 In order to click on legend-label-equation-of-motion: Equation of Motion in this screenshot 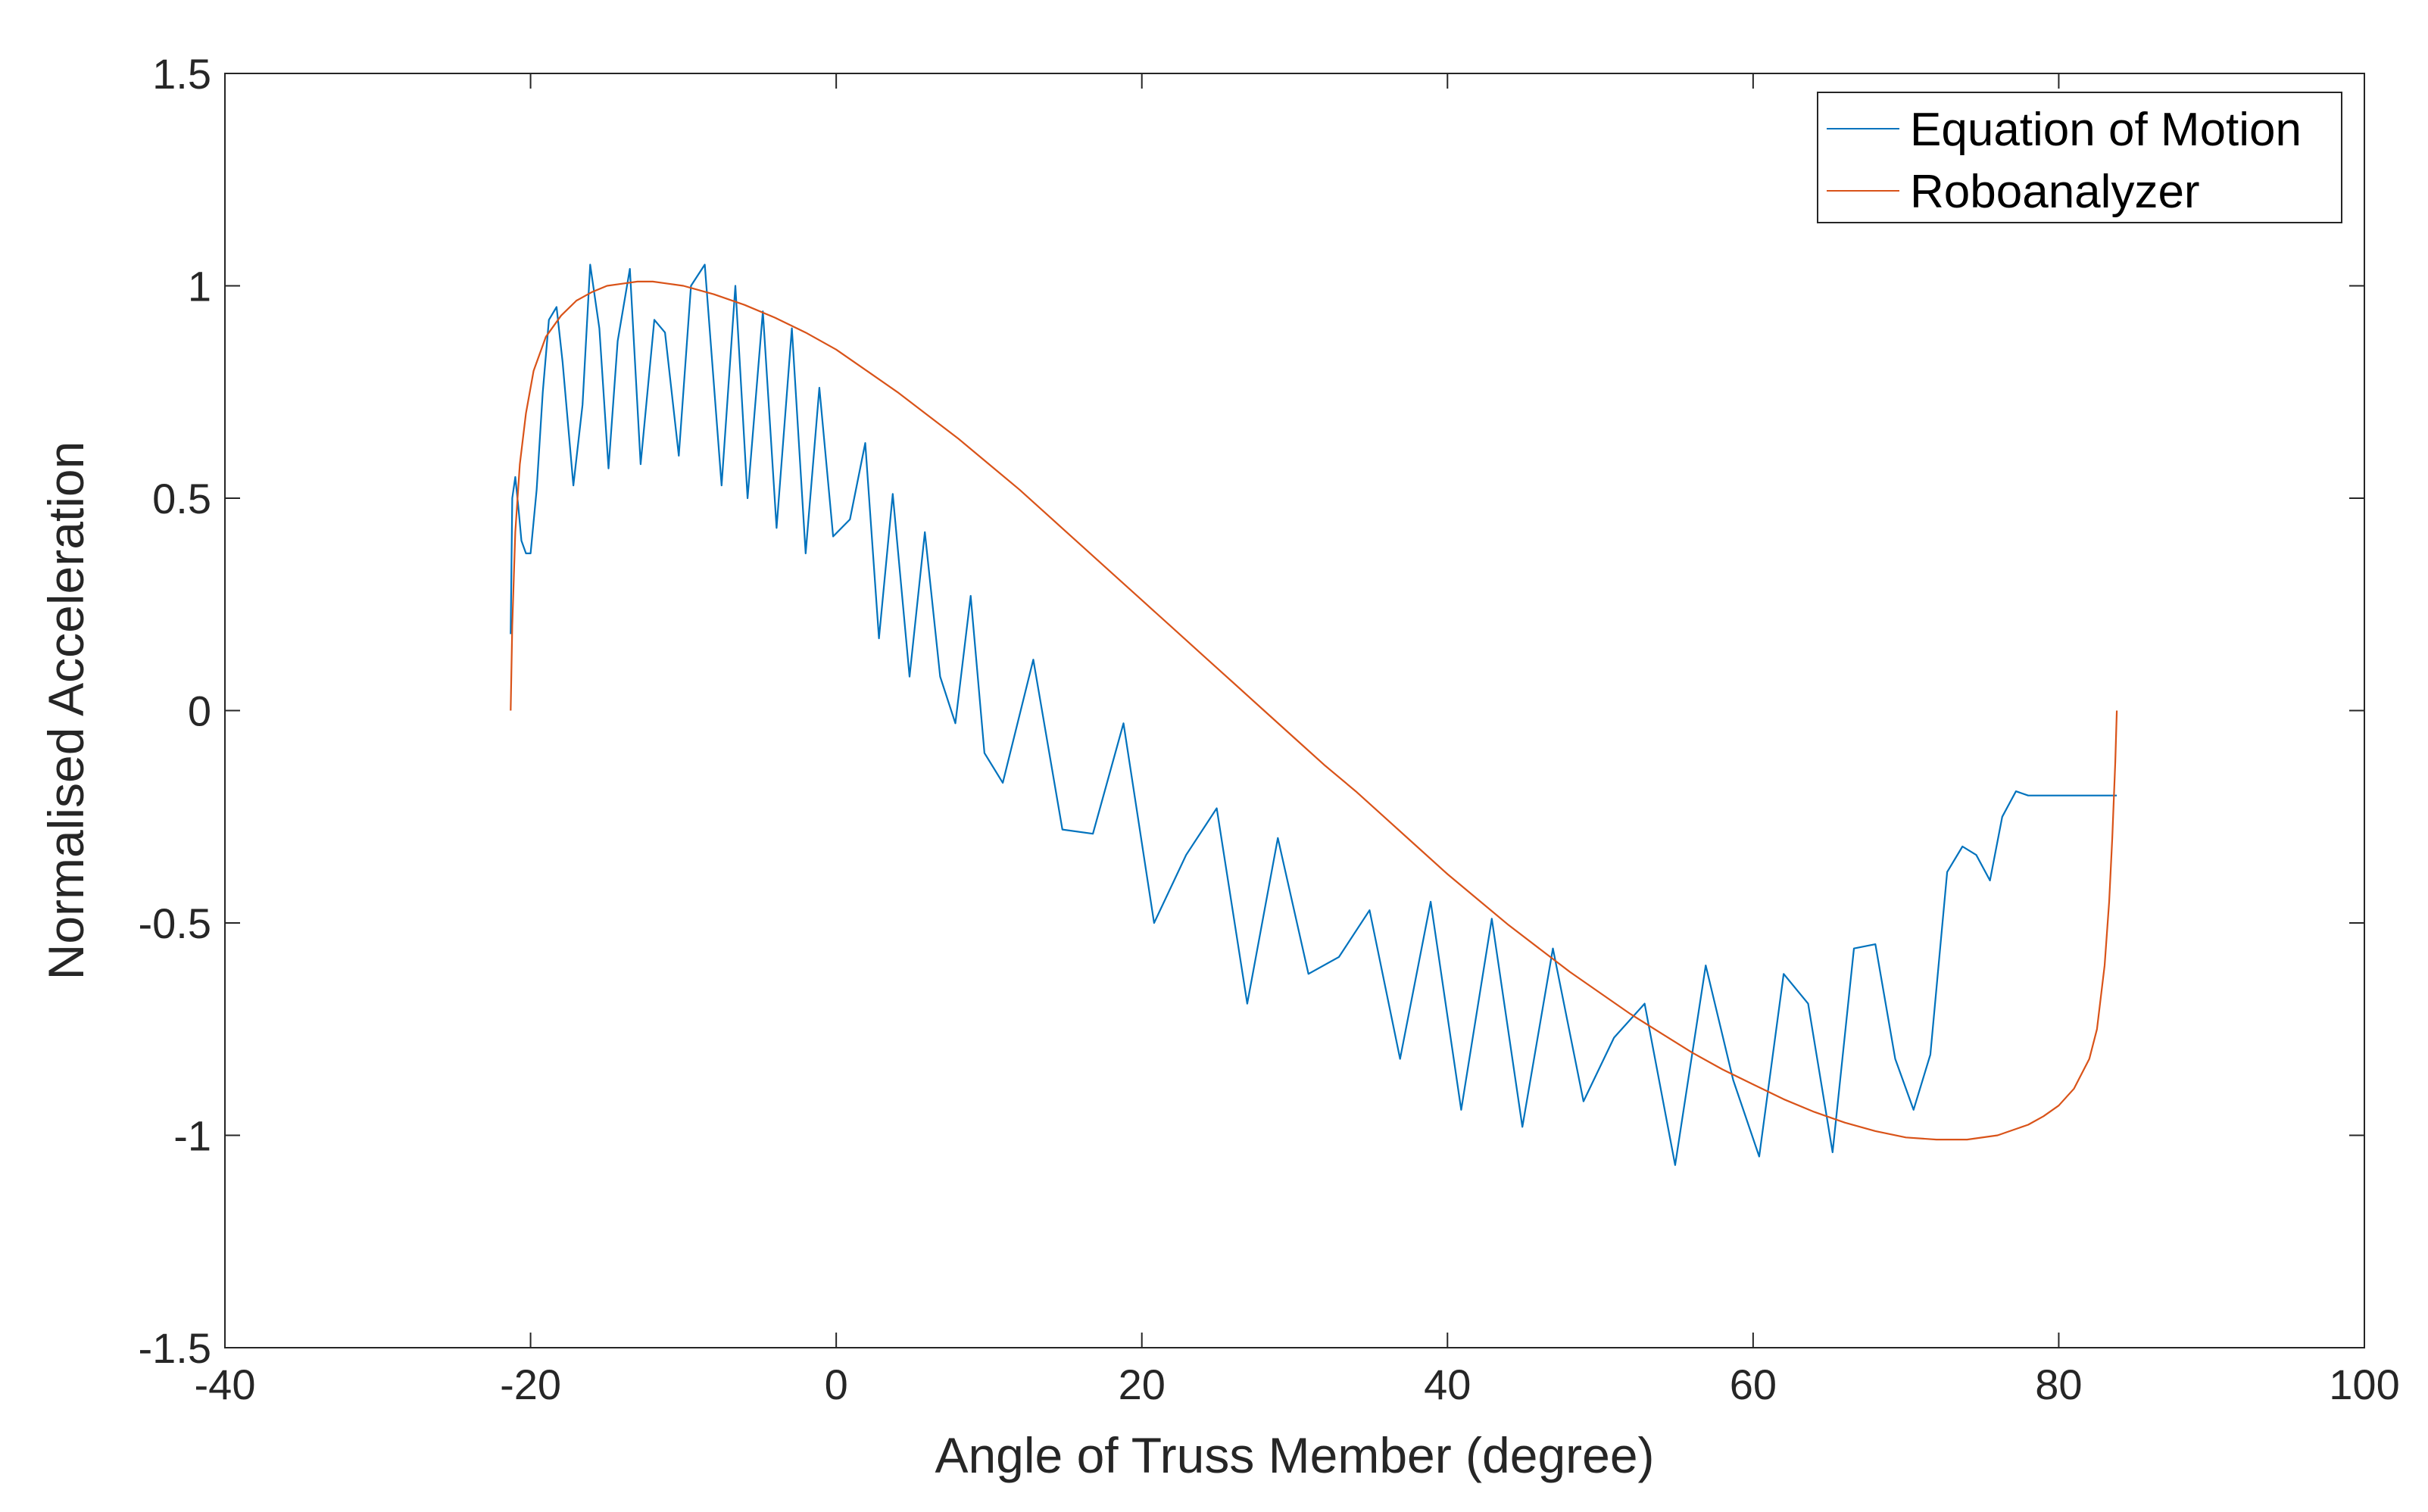, I will do `click(2106, 130)`.